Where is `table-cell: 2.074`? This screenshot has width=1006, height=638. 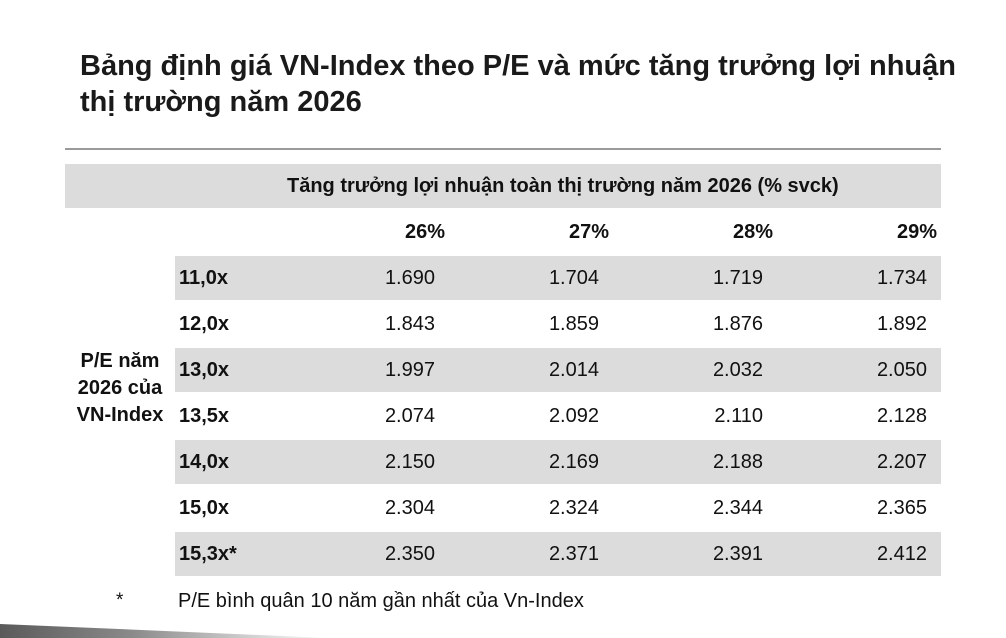
table-cell: 2.074 is located at coordinates (409, 416).